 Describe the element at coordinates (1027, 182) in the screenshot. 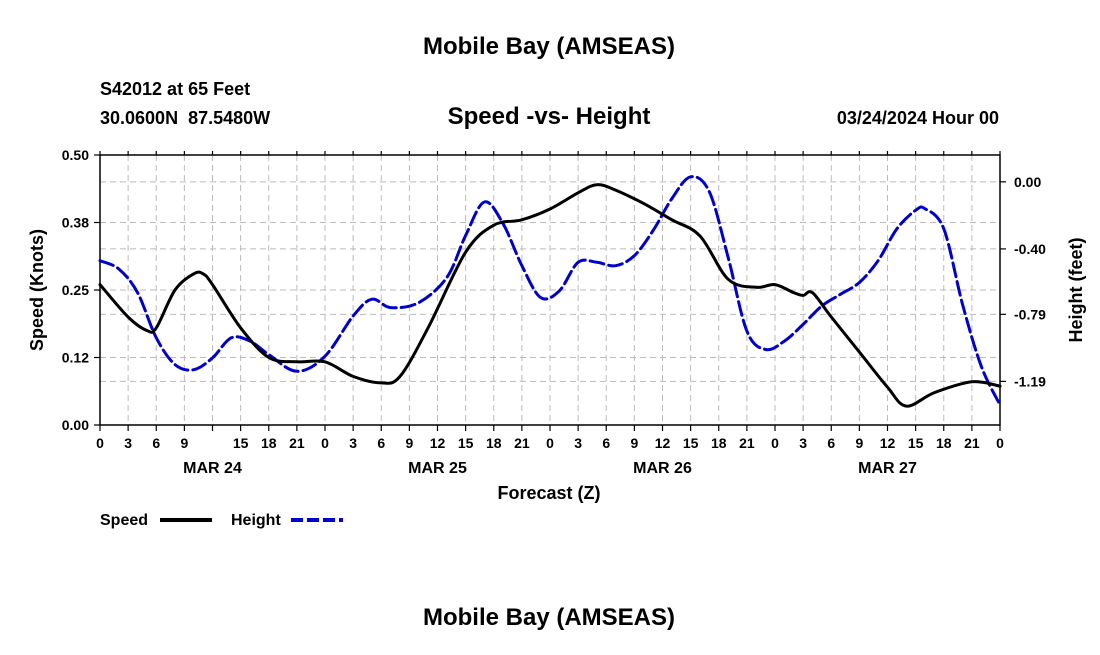

I see `y-right-tick-label: 0.00` at that location.